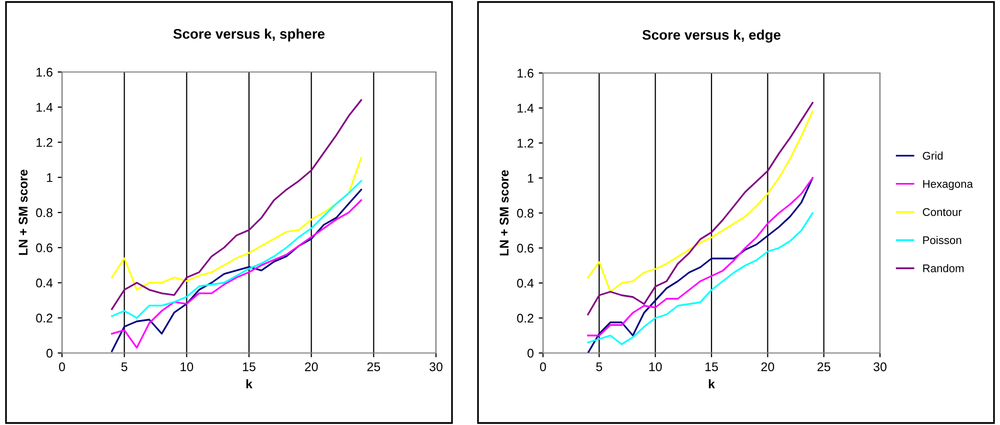 Image resolution: width=1000 pixels, height=425 pixels. I want to click on legend-label: Random, so click(943, 268).